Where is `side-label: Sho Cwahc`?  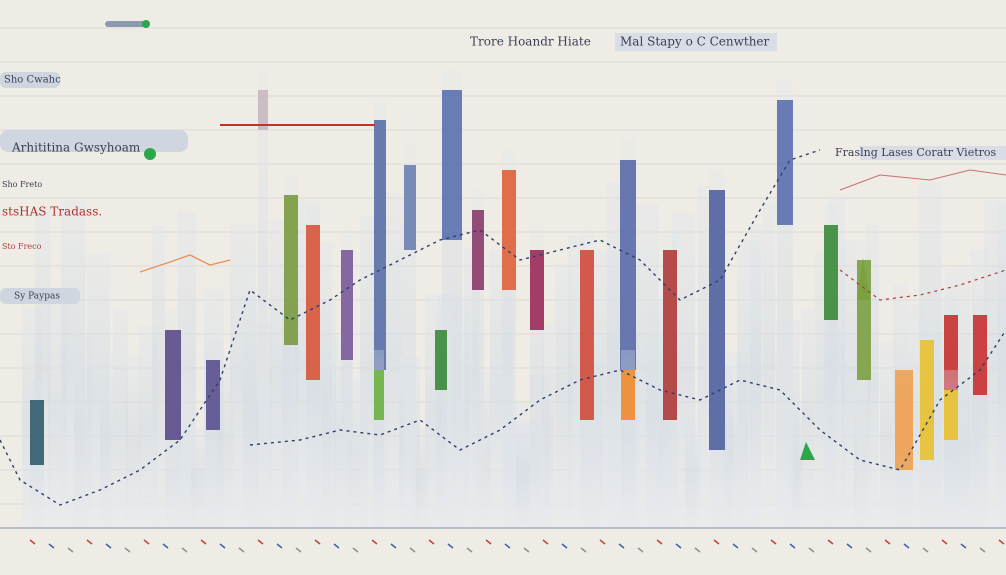
side-label: Sho Cwahc is located at coordinates (32, 80).